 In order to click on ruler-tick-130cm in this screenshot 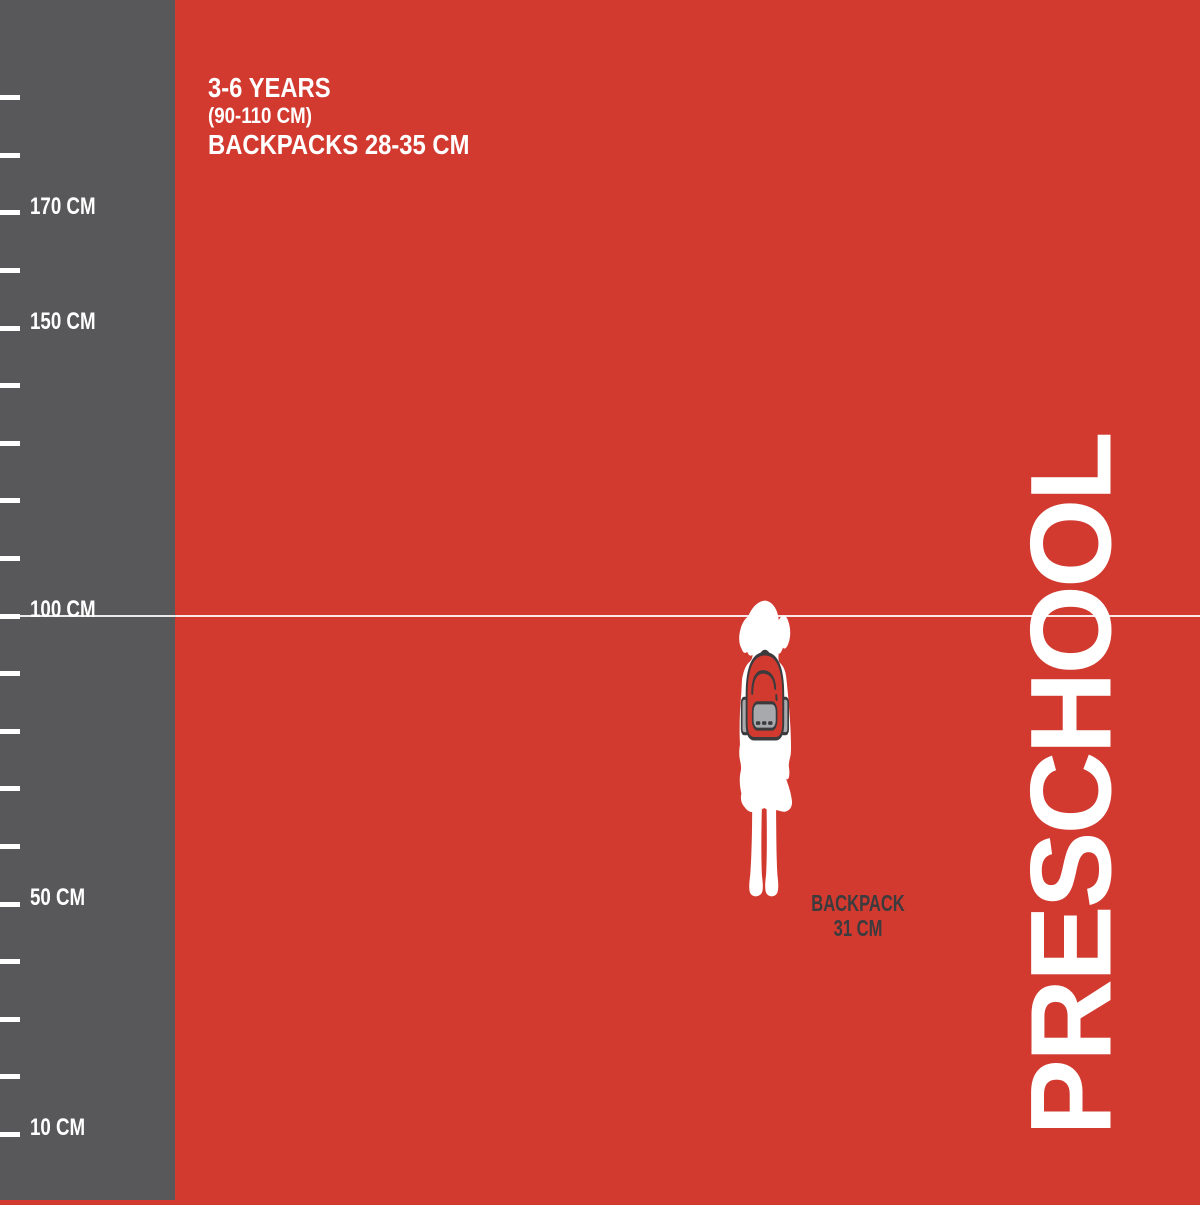, I will do `click(10, 443)`.